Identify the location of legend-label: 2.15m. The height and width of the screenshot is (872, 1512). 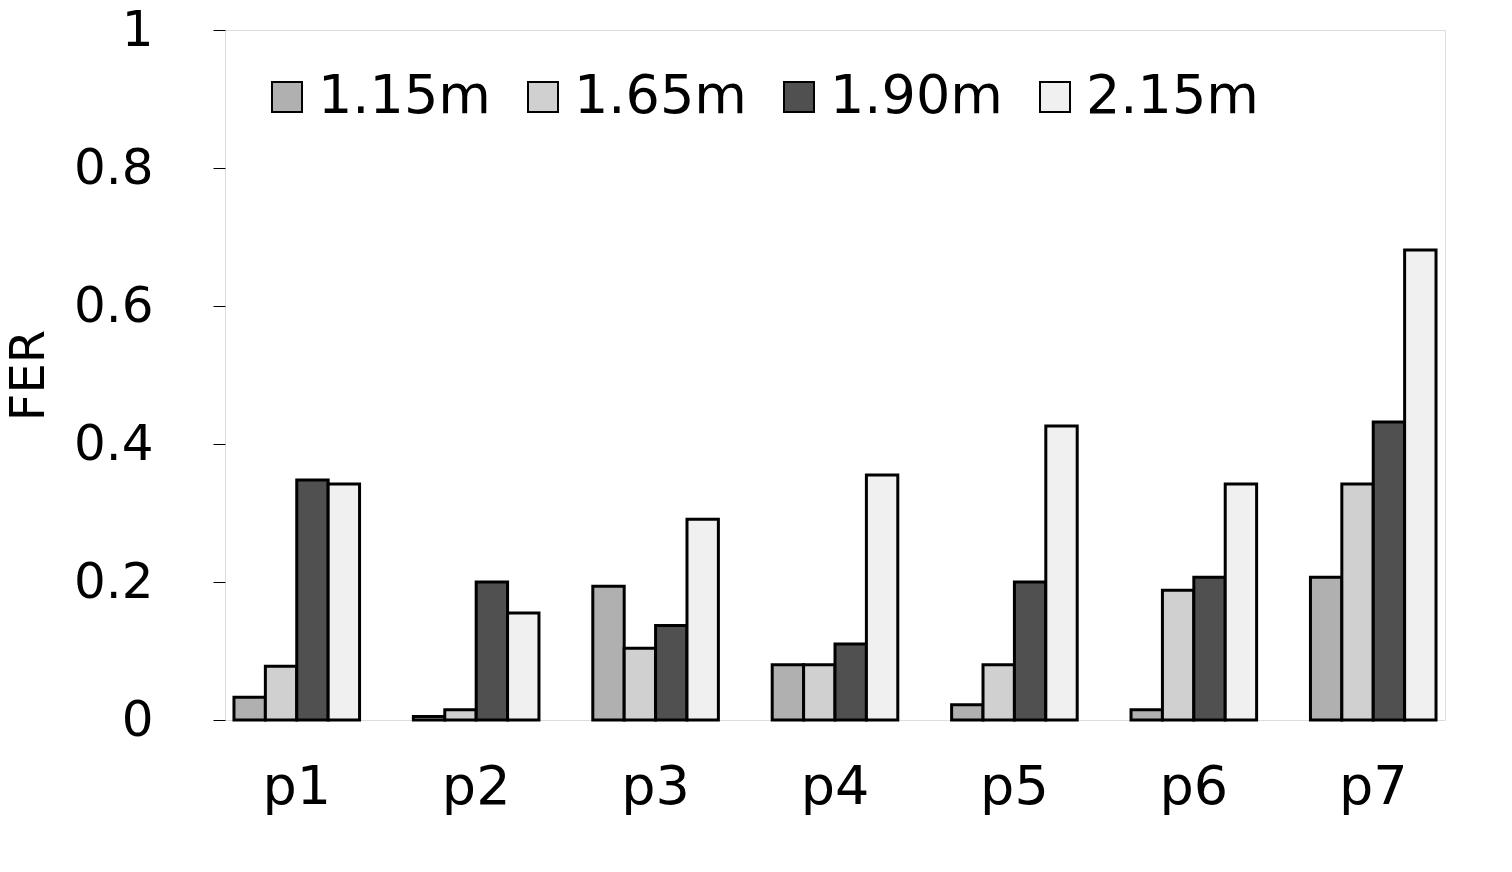
(1172, 94).